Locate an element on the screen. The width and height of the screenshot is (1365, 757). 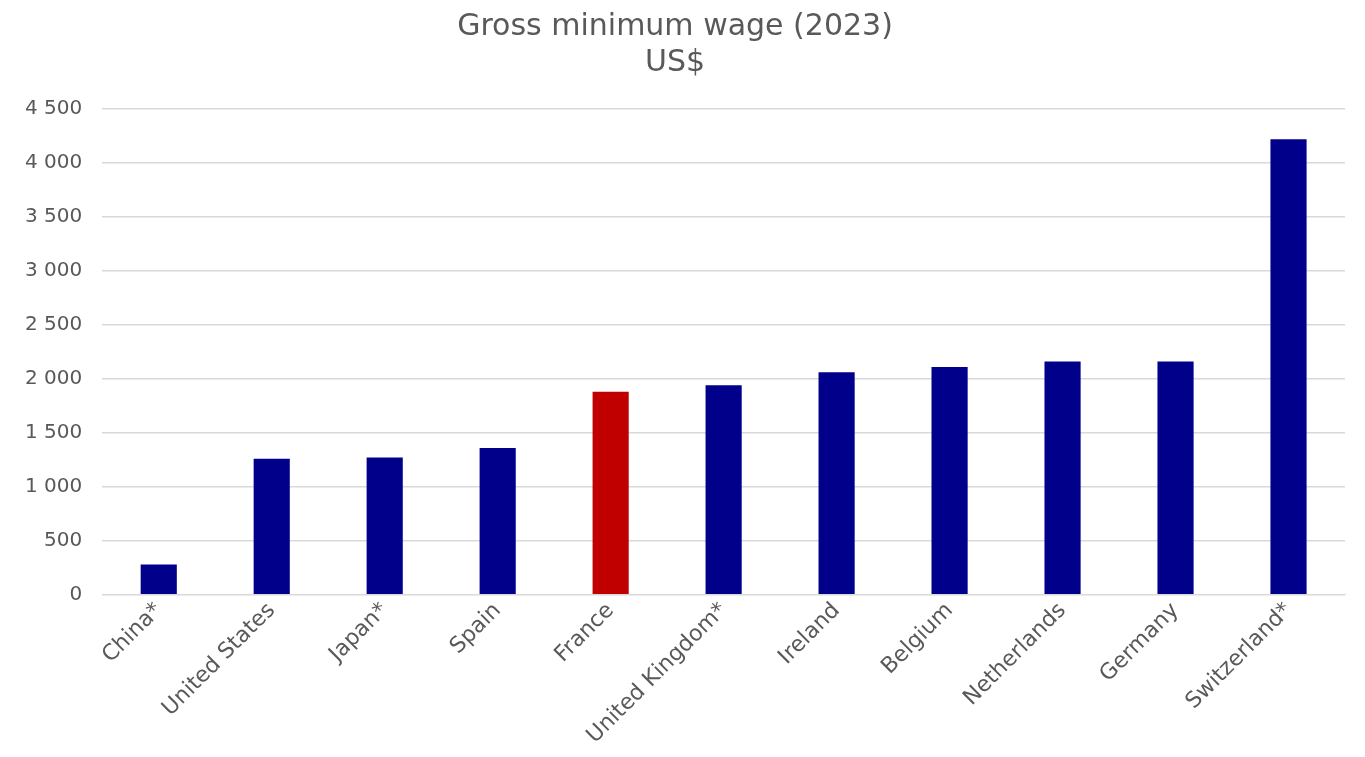
y-tick-label: 4 000 is located at coordinates (53, 161).